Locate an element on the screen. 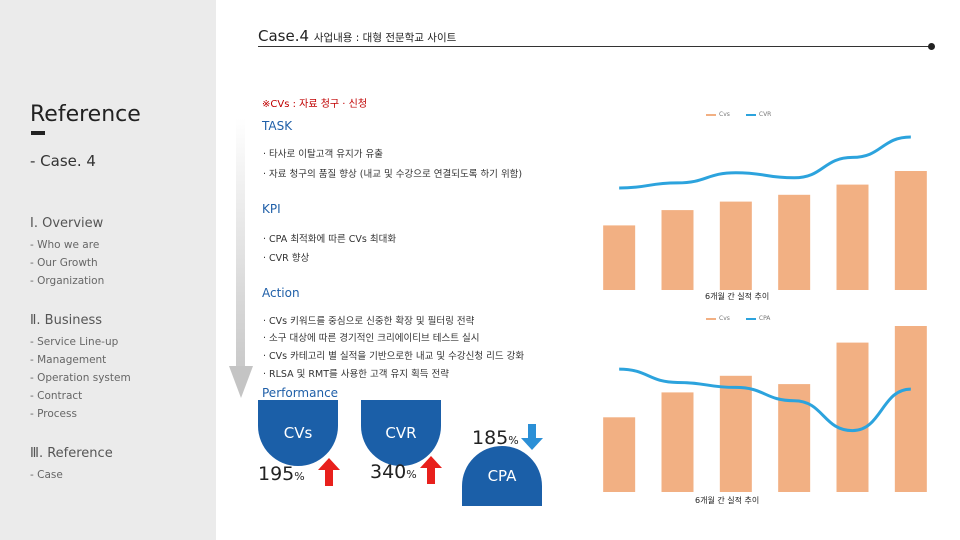  performance-heading: Performance is located at coordinates (300, 393).